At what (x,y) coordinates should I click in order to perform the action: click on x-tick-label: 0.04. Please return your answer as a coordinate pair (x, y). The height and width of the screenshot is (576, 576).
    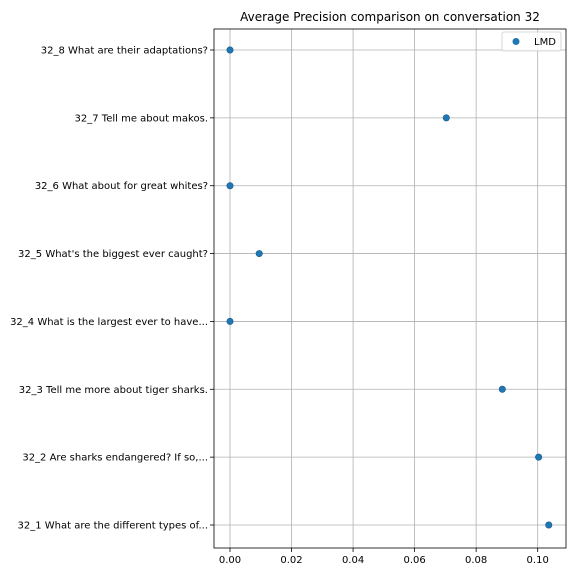
    Looking at the image, I should click on (353, 560).